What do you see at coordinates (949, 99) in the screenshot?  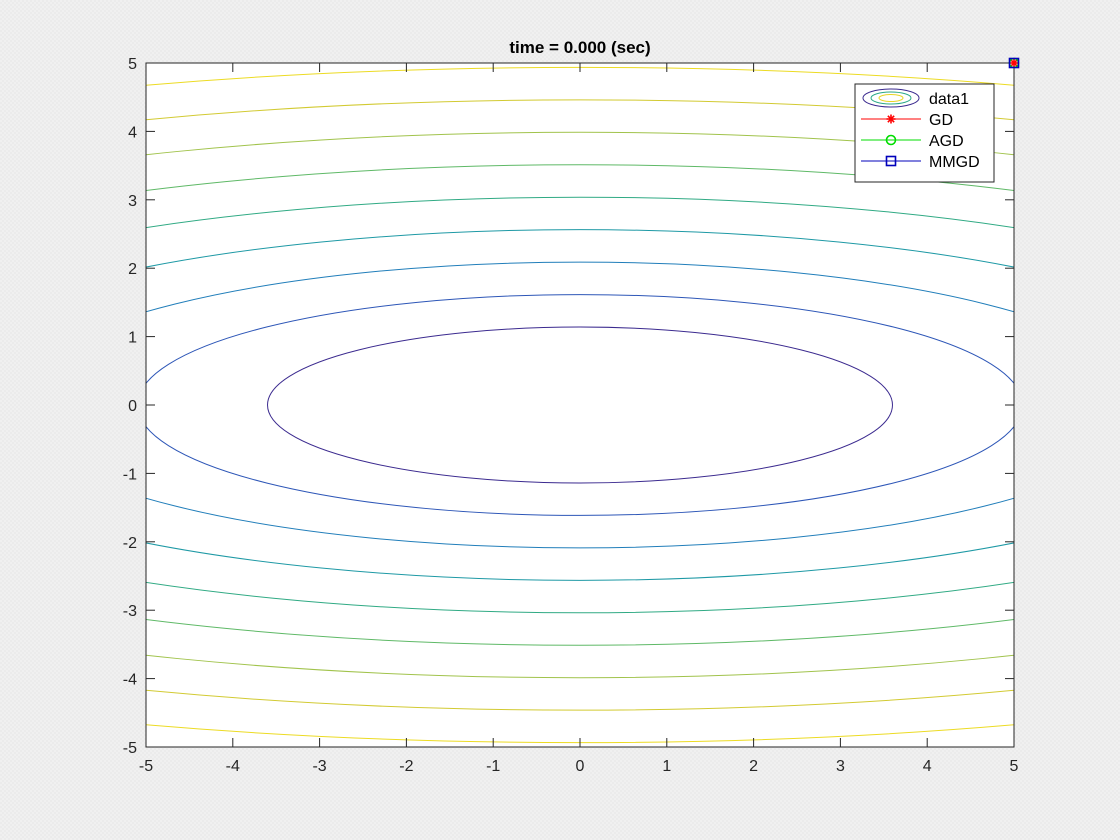 I see `legend-label: data1` at bounding box center [949, 99].